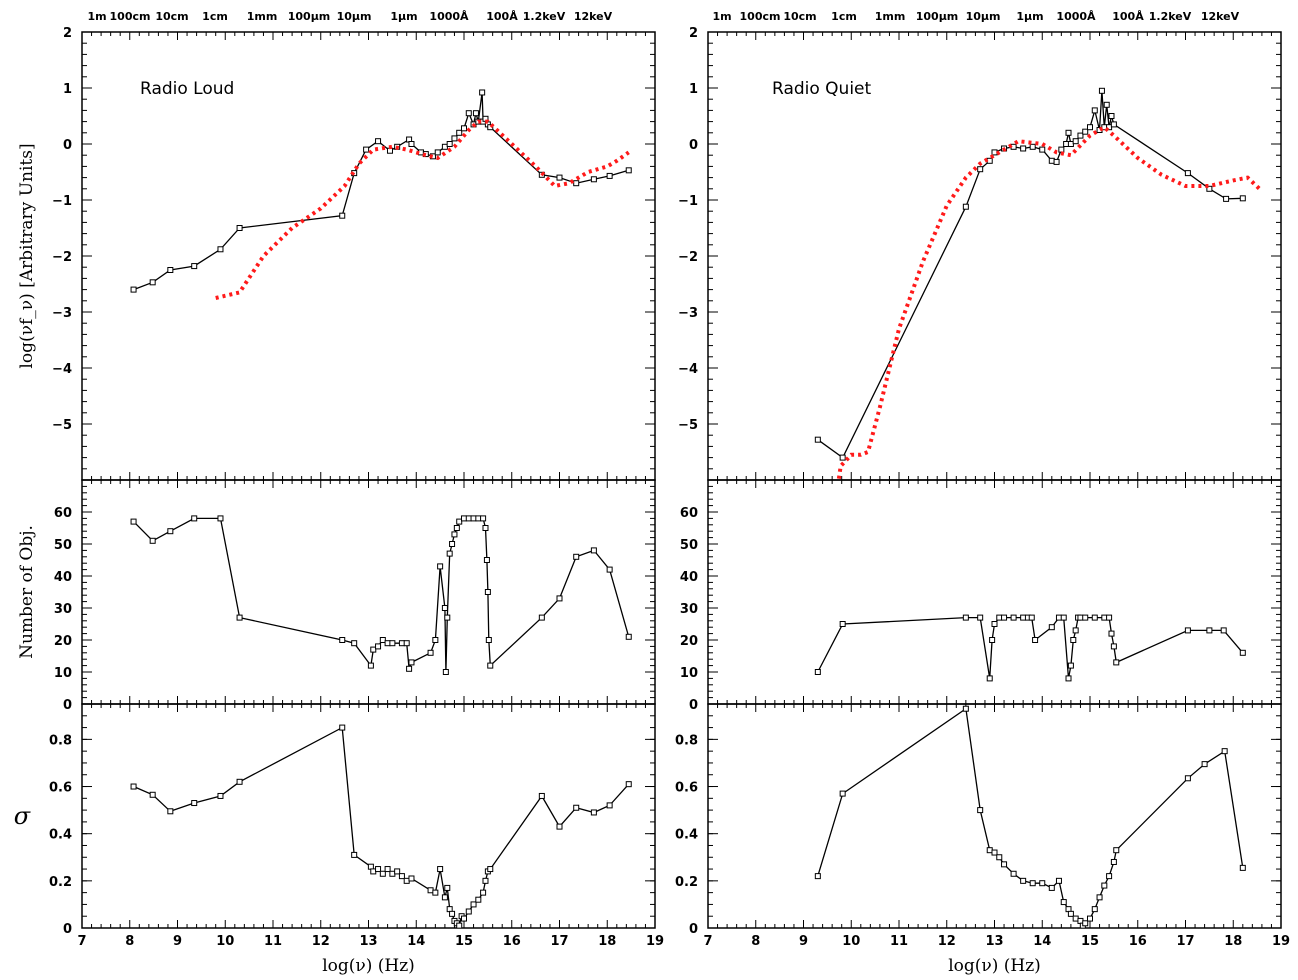 Image resolution: width=1298 pixels, height=980 pixels. Describe the element at coordinates (381, 191) in the screenshot. I see `mean-sed-line` at that location.